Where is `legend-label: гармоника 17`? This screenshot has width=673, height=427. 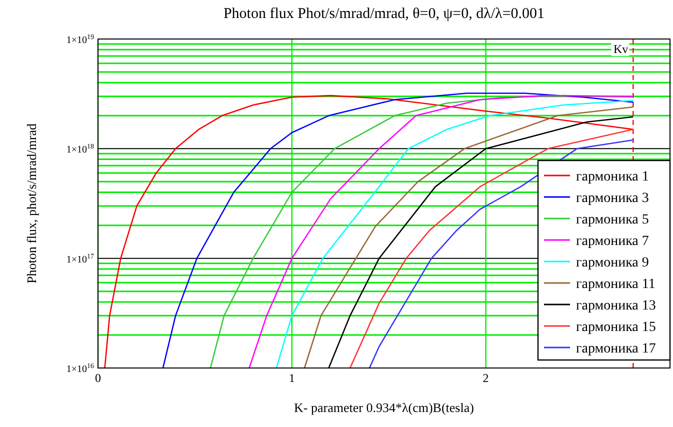 legend-label: гармоника 17 is located at coordinates (616, 349).